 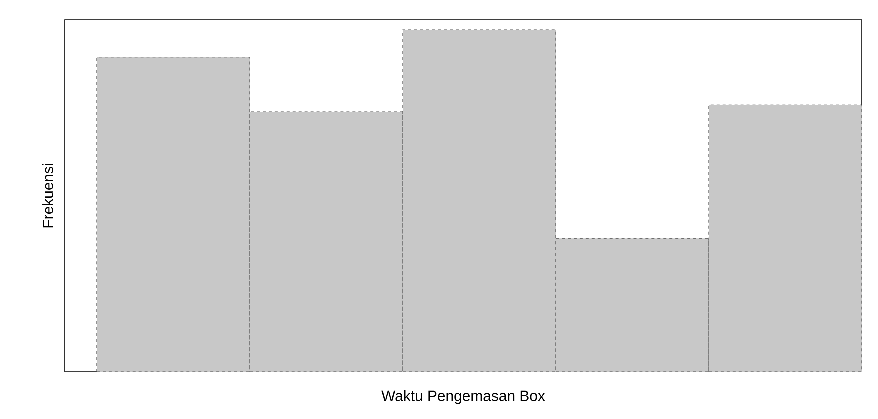 I want to click on x-axis-title: Waktu Pengemasan Box, so click(x=464, y=397).